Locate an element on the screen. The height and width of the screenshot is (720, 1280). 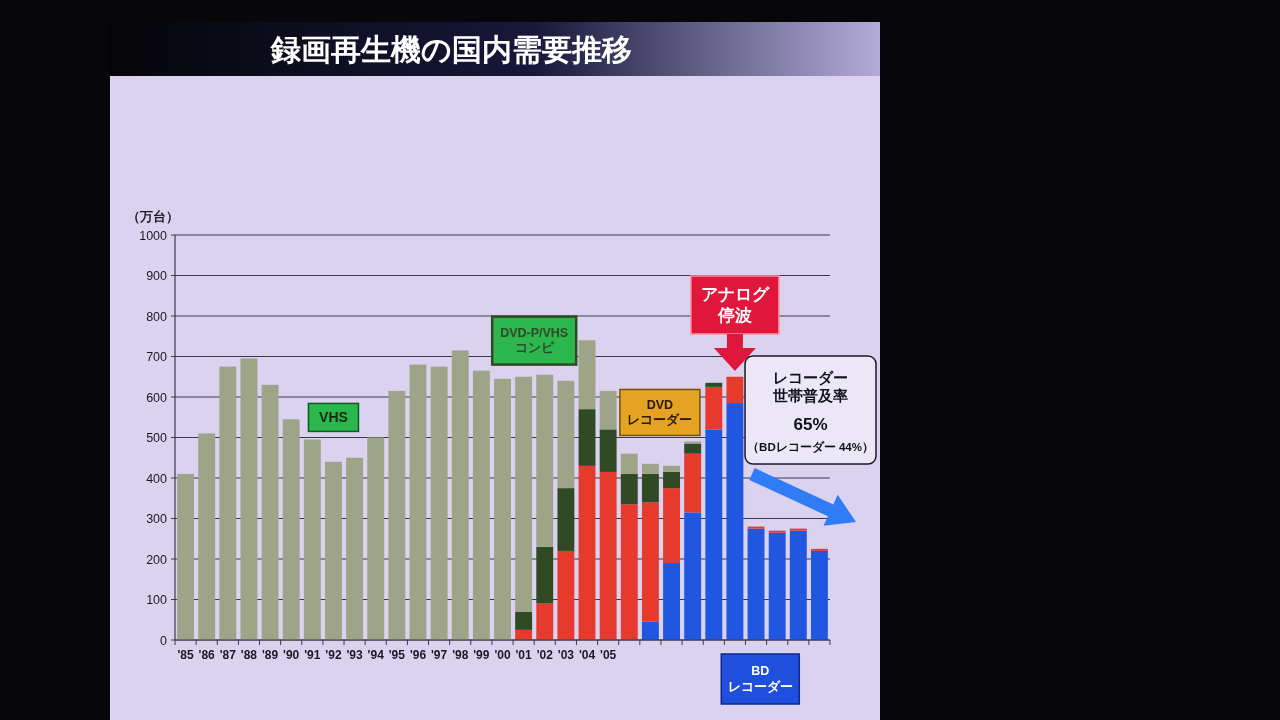
y-tick-label: 500 is located at coordinates (157, 438).